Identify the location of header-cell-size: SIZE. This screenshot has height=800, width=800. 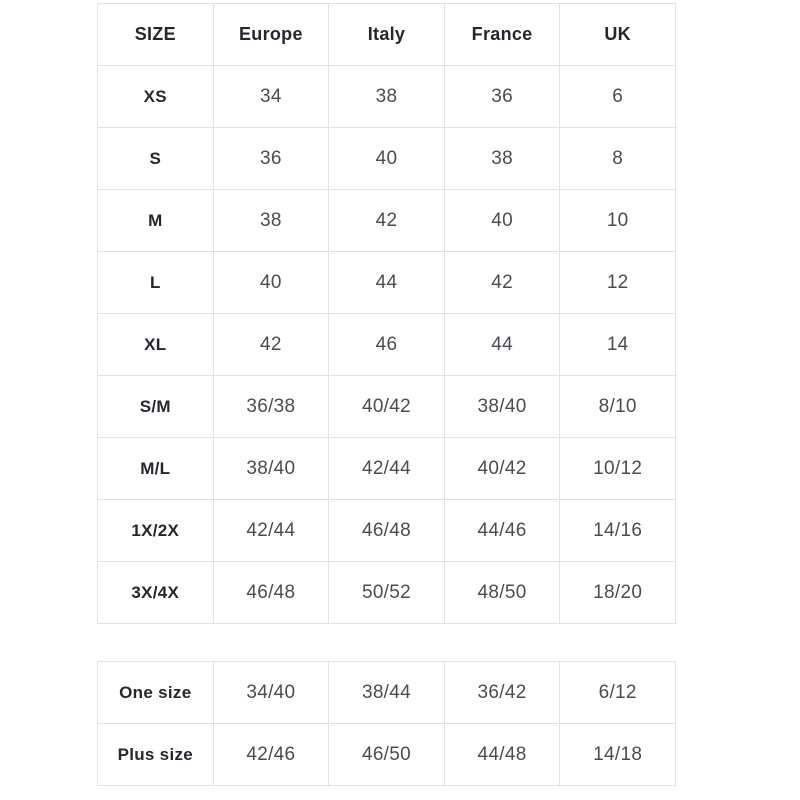
(155, 34).